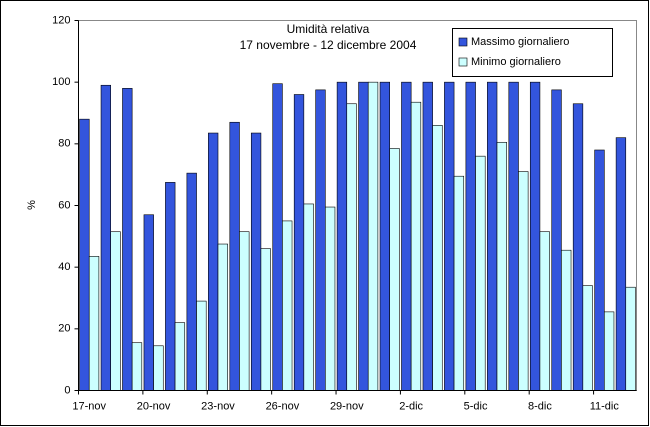 The image size is (650, 427). What do you see at coordinates (64, 205) in the screenshot?
I see `y-tick-label: 60` at bounding box center [64, 205].